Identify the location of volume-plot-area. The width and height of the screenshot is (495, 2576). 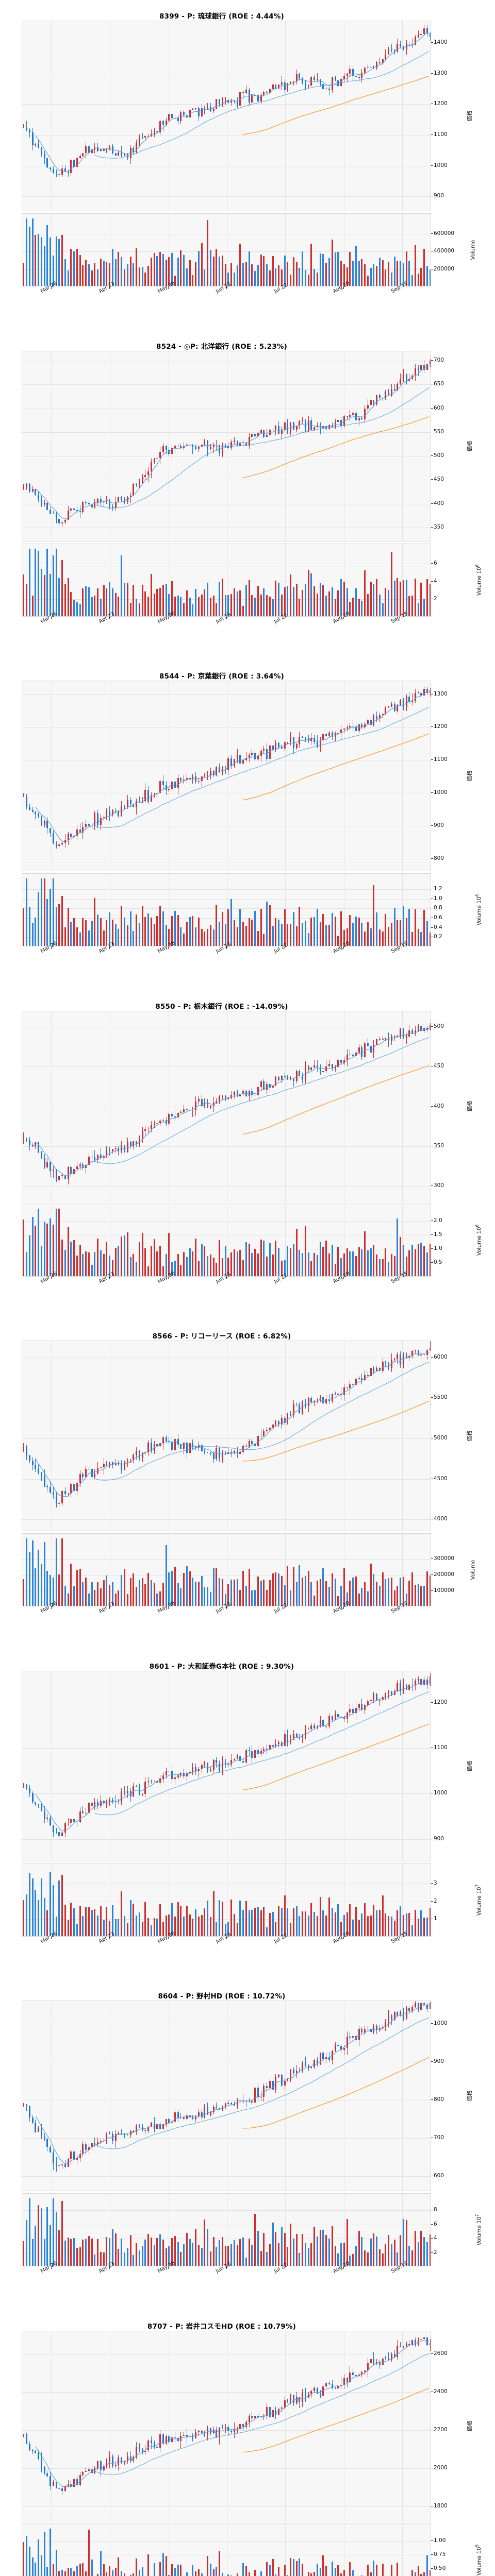
(227, 909).